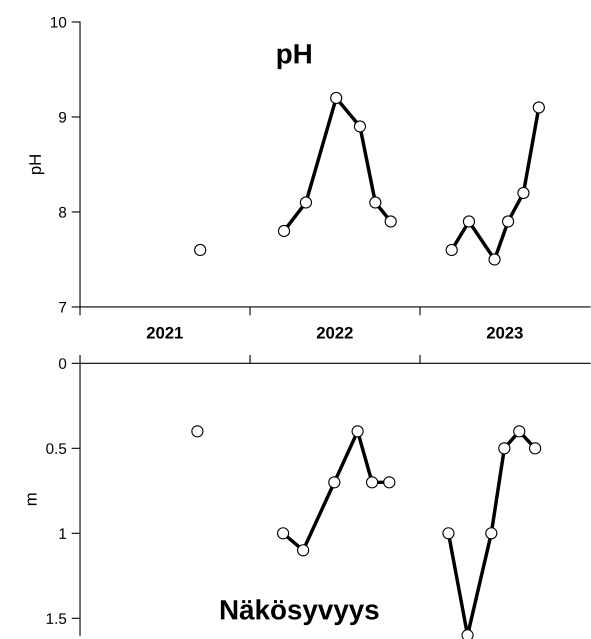  What do you see at coordinates (62, 364) in the screenshot?
I see `y-tick-label: 0` at bounding box center [62, 364].